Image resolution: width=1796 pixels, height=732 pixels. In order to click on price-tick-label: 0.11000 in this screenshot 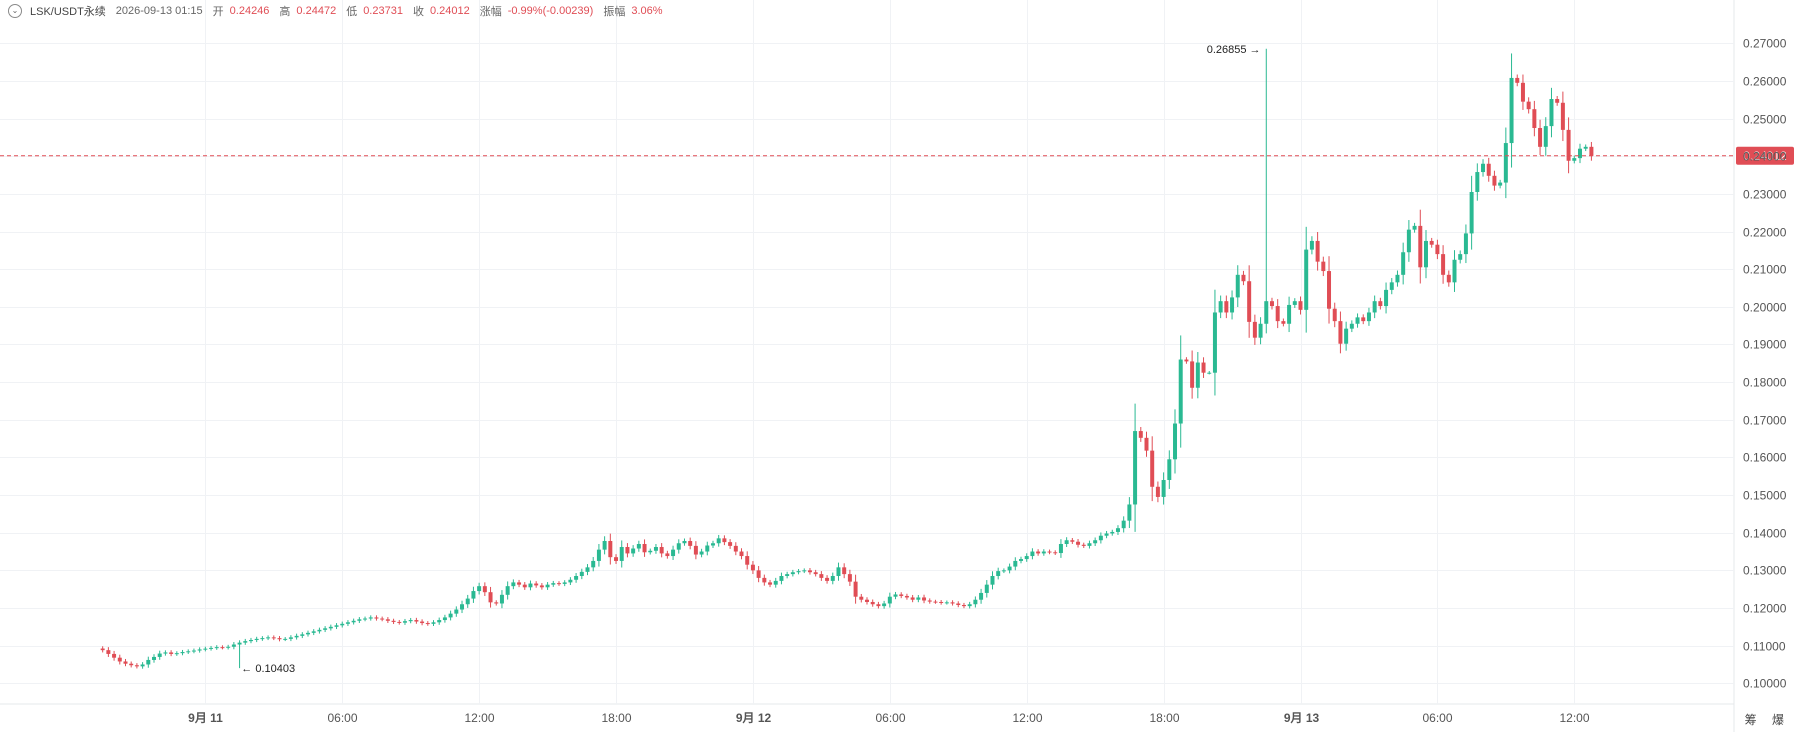, I will do `click(1764, 647)`.